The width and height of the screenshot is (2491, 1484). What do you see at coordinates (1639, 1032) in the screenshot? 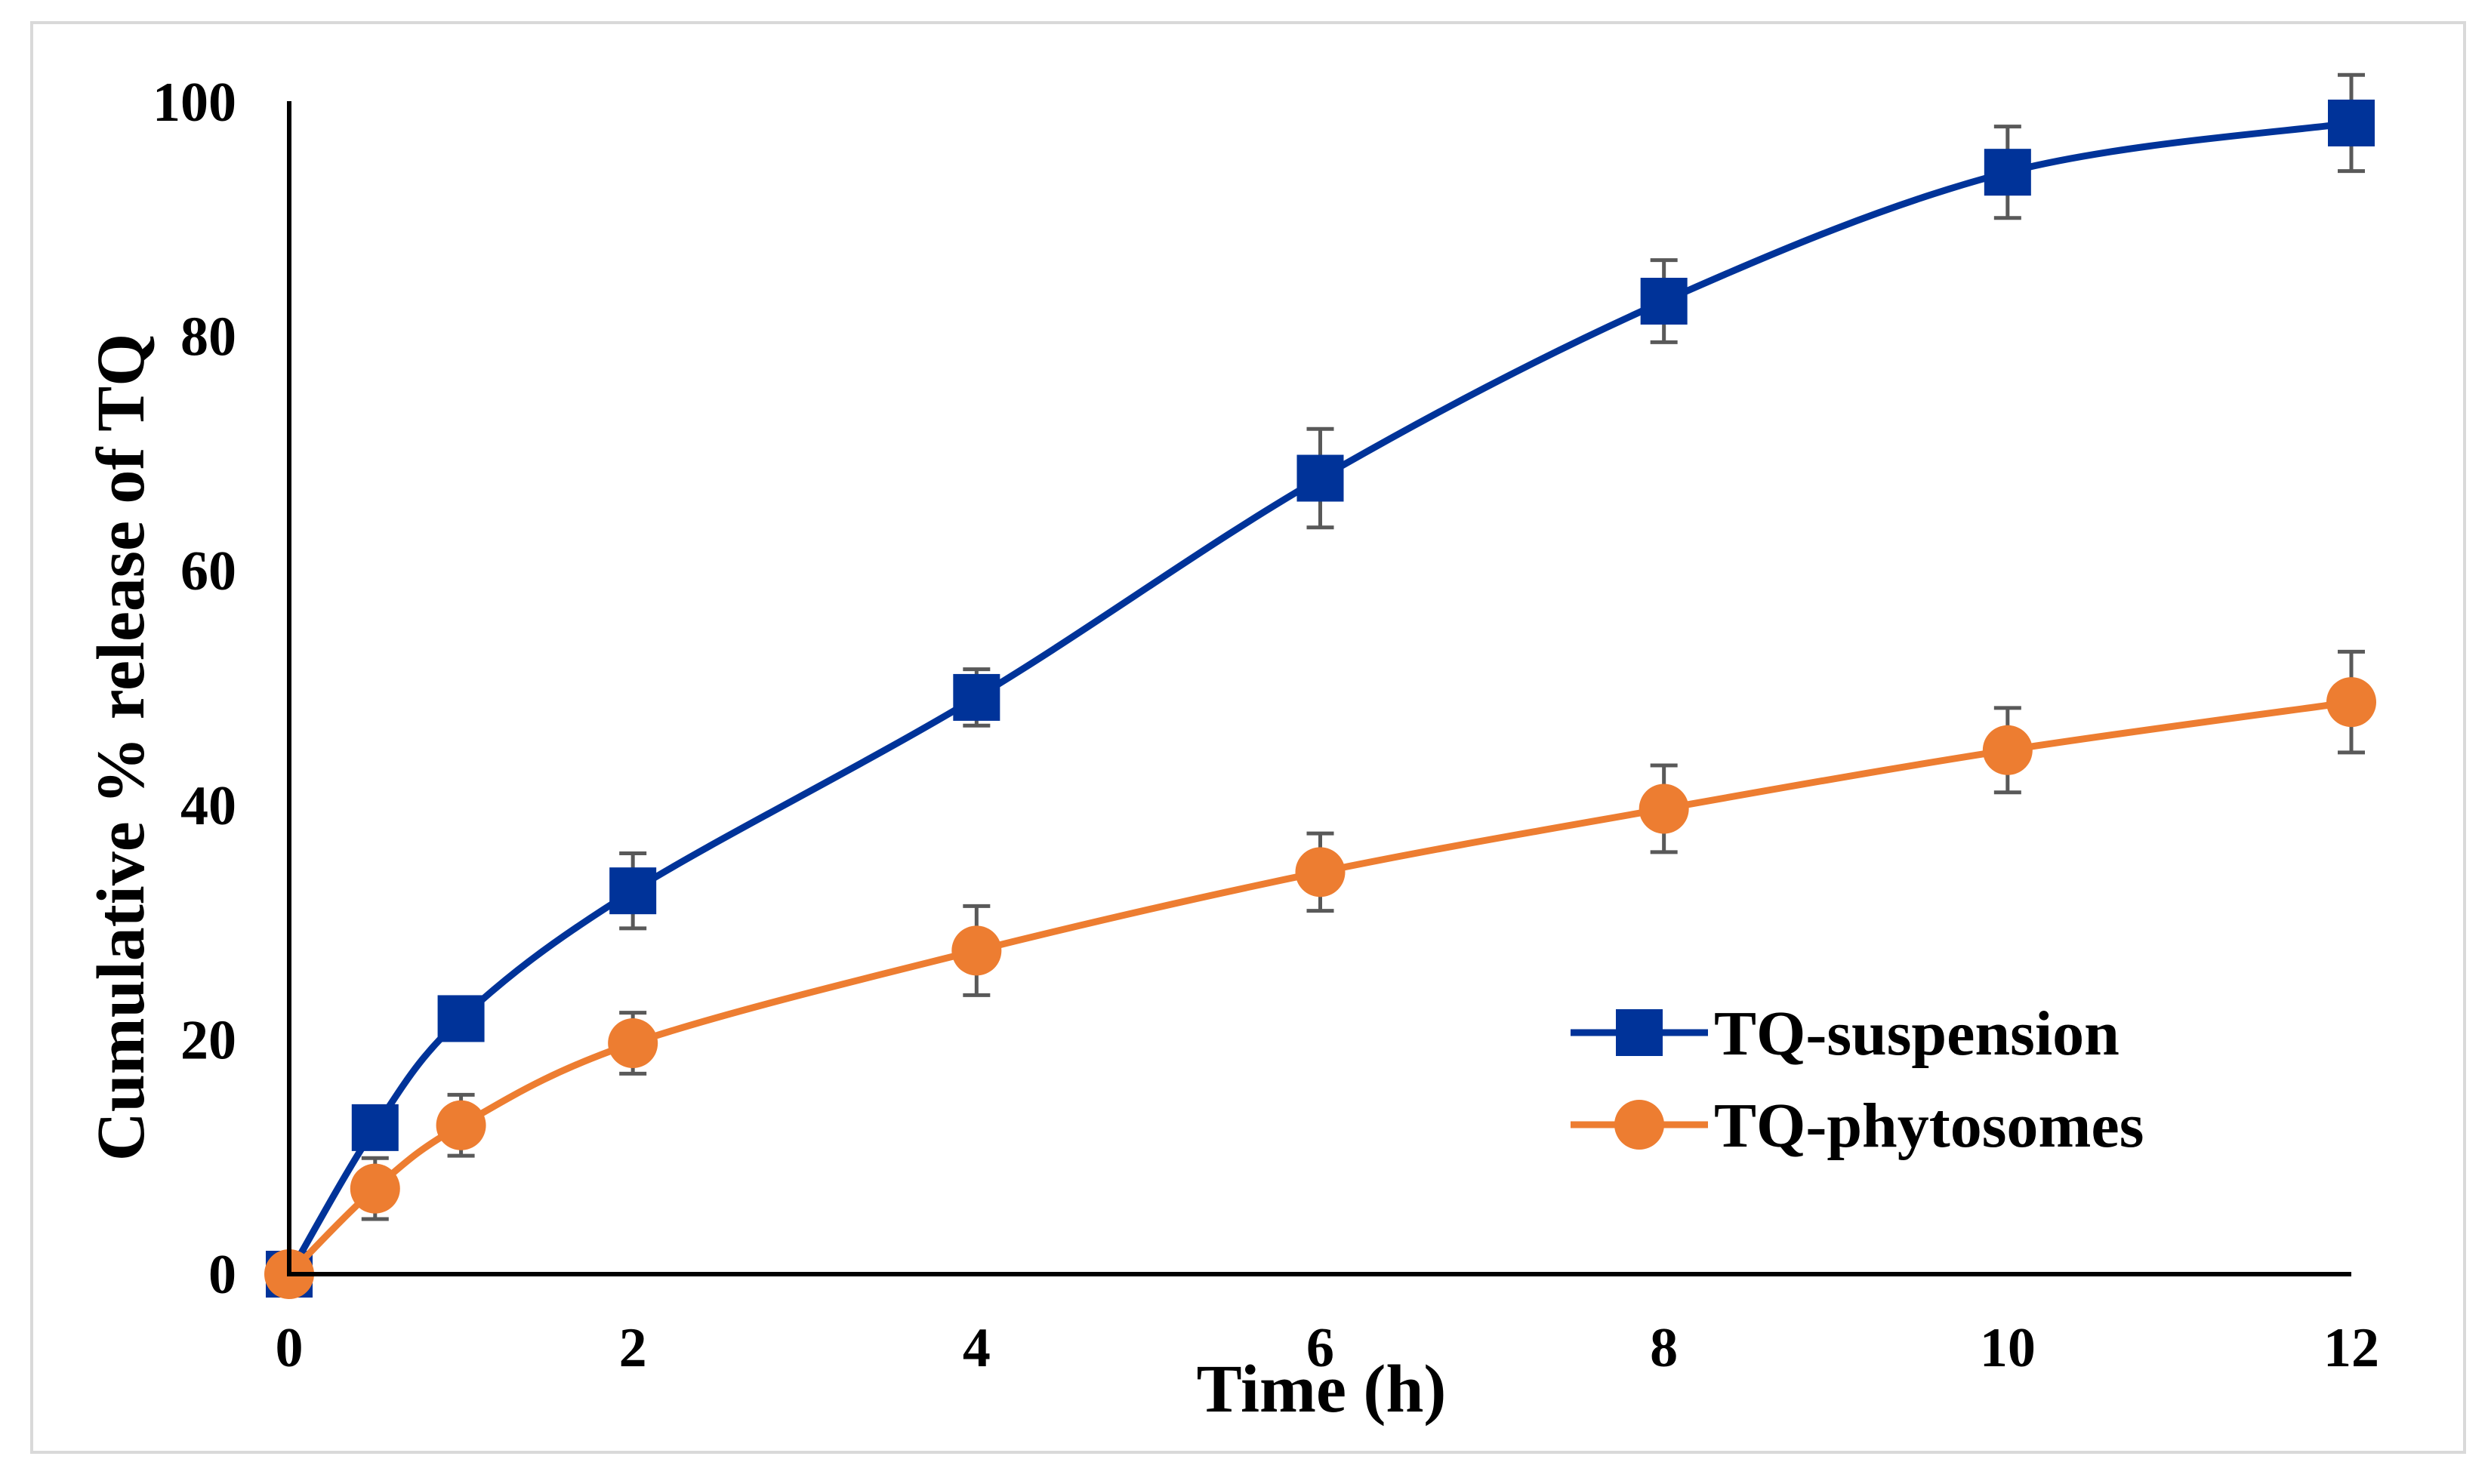
I see `legend-marker-suspension` at bounding box center [1639, 1032].